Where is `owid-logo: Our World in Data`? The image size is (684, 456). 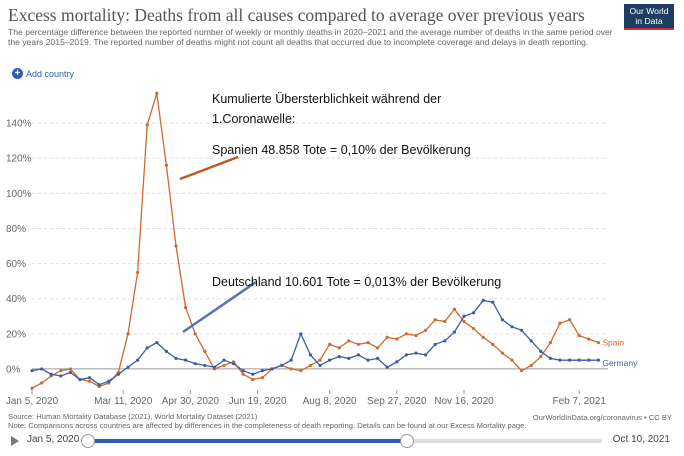 owid-logo: Our World in Data is located at coordinates (649, 17).